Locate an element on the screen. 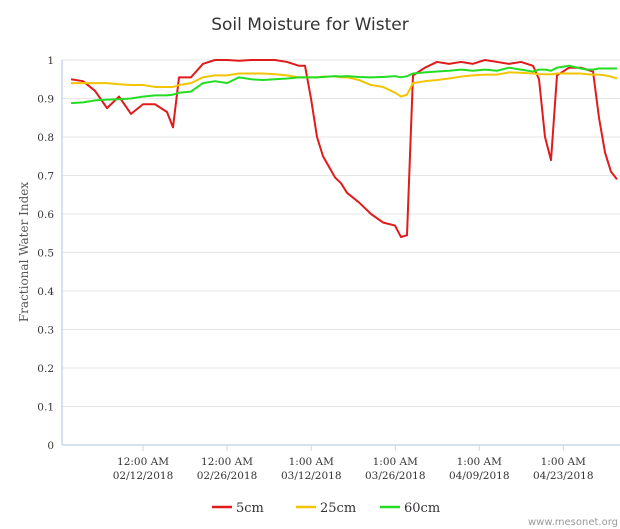 The width and height of the screenshot is (620, 529). chart-title: Soil Moisture for Wister is located at coordinates (310, 25).